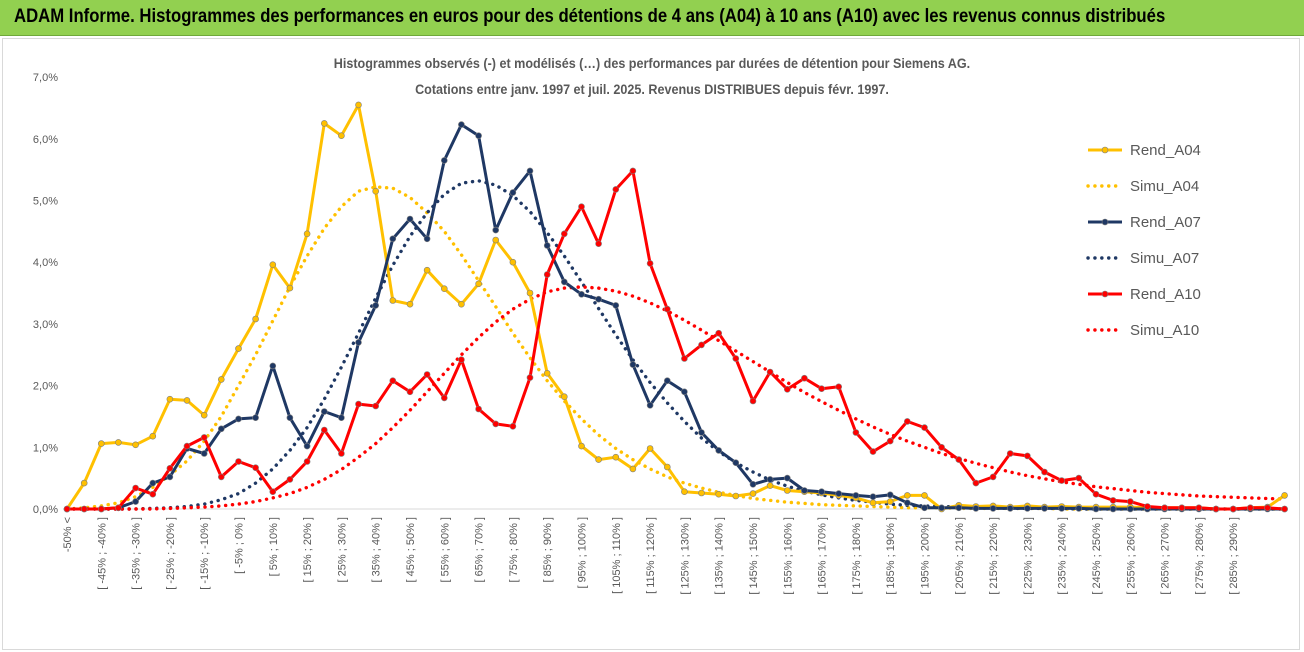  What do you see at coordinates (45, 140) in the screenshot?
I see `y-tick-label: 6,0%` at bounding box center [45, 140].